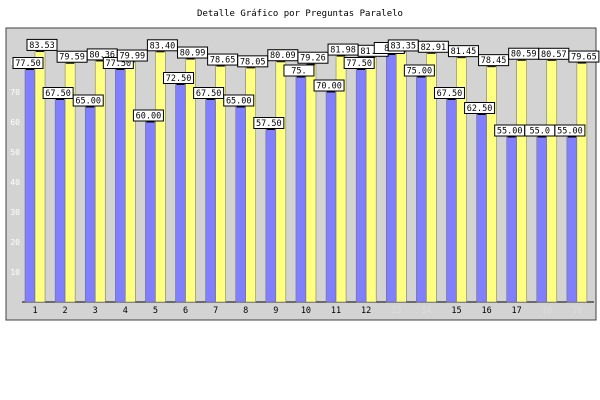 Image resolution: width=600 pixels, height=400 pixels. Describe the element at coordinates (343, 51) in the screenshot. I see `data-label: 81.98` at that location.